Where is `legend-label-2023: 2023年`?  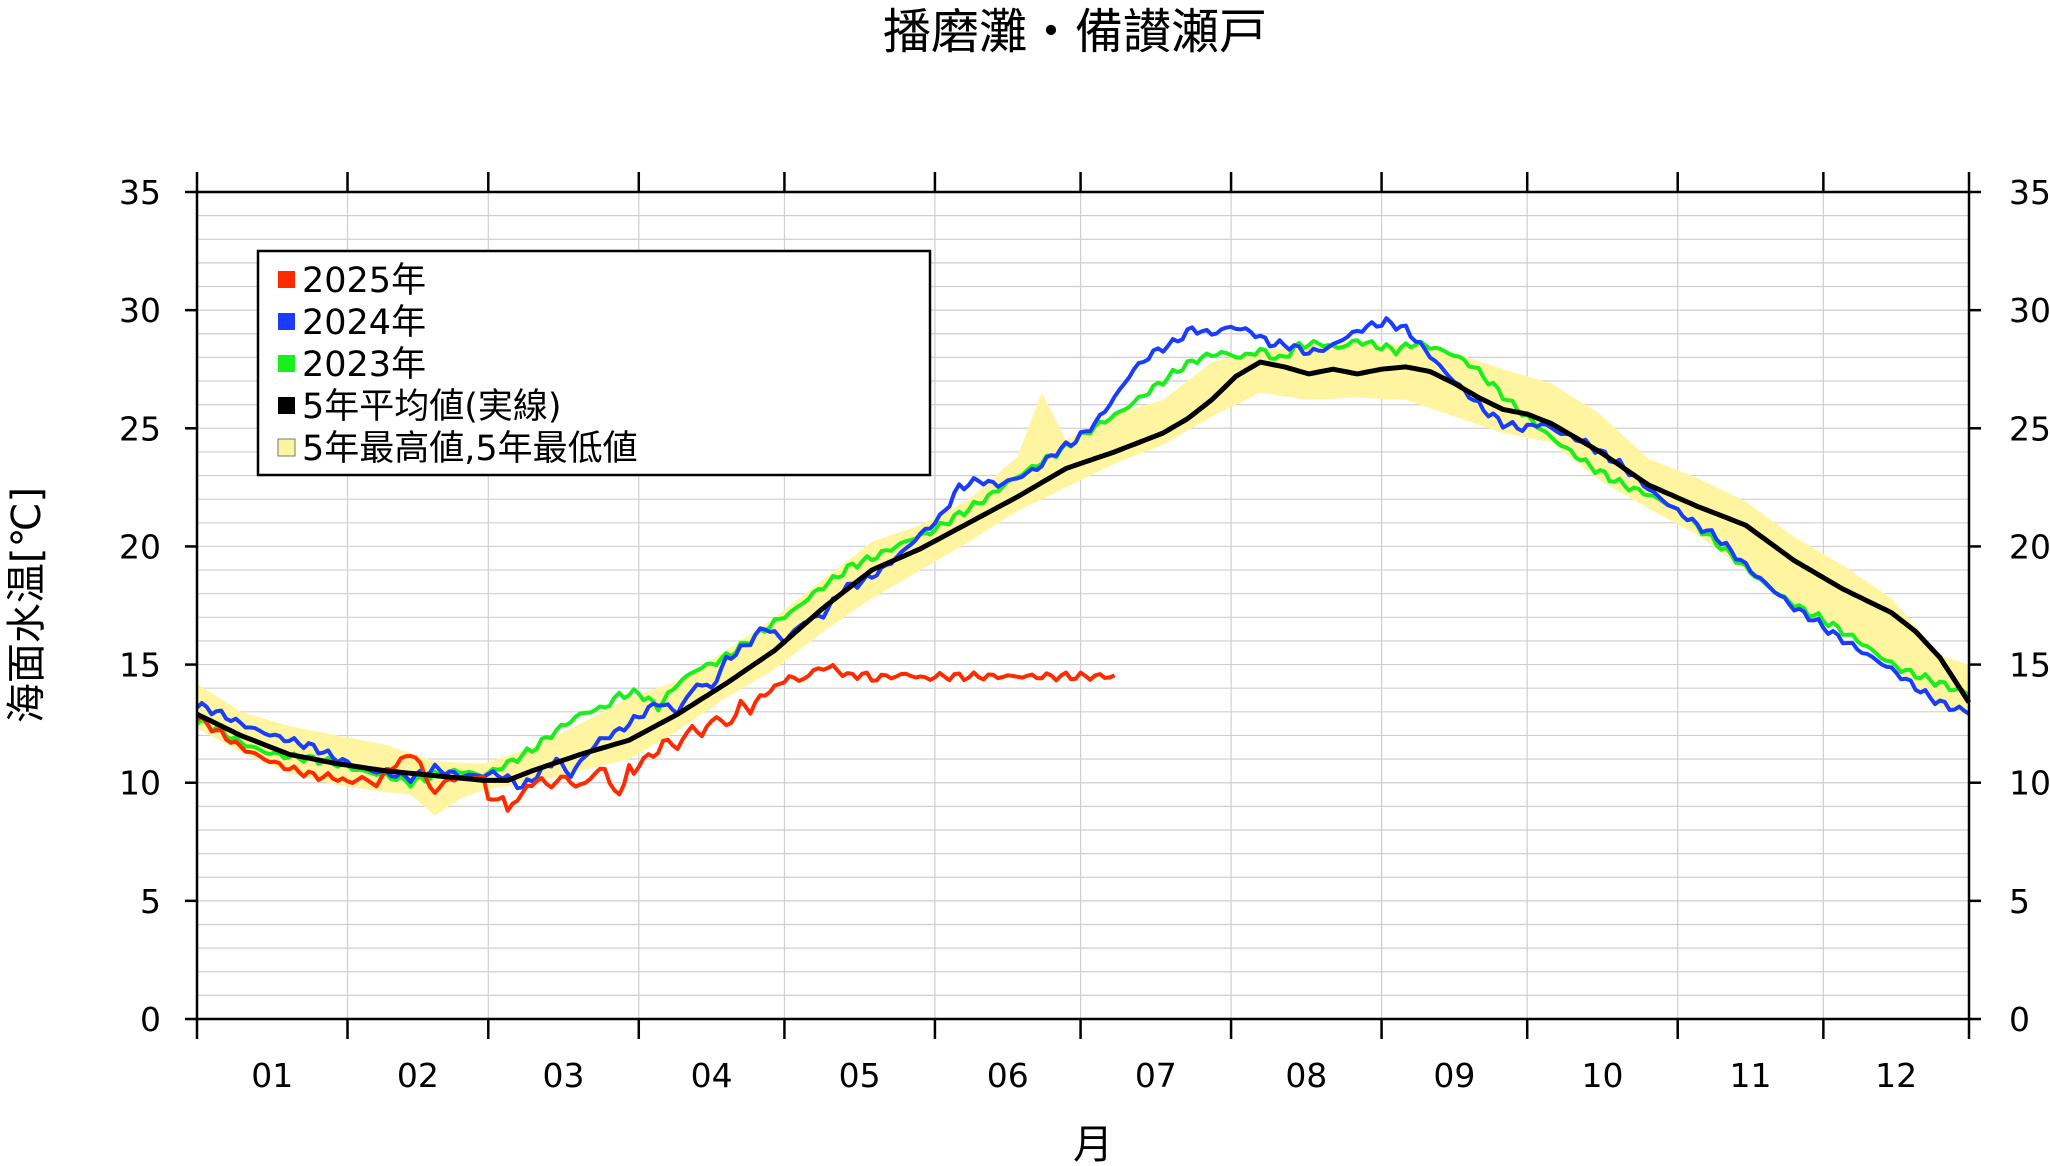 legend-label-2023: 2023年 is located at coordinates (364, 365).